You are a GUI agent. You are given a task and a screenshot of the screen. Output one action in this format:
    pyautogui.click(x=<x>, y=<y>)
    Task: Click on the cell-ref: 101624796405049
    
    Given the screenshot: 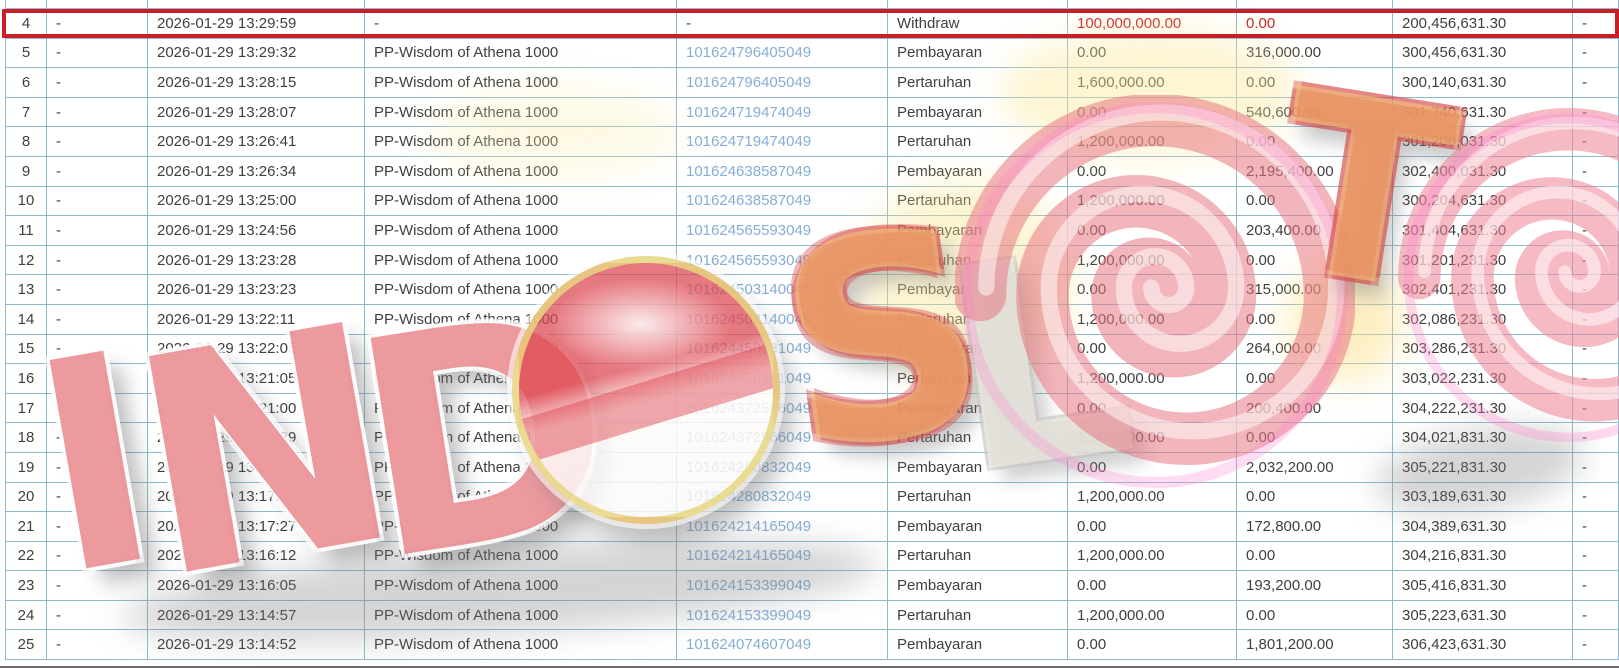 What is the action you would take?
    pyautogui.click(x=782, y=53)
    